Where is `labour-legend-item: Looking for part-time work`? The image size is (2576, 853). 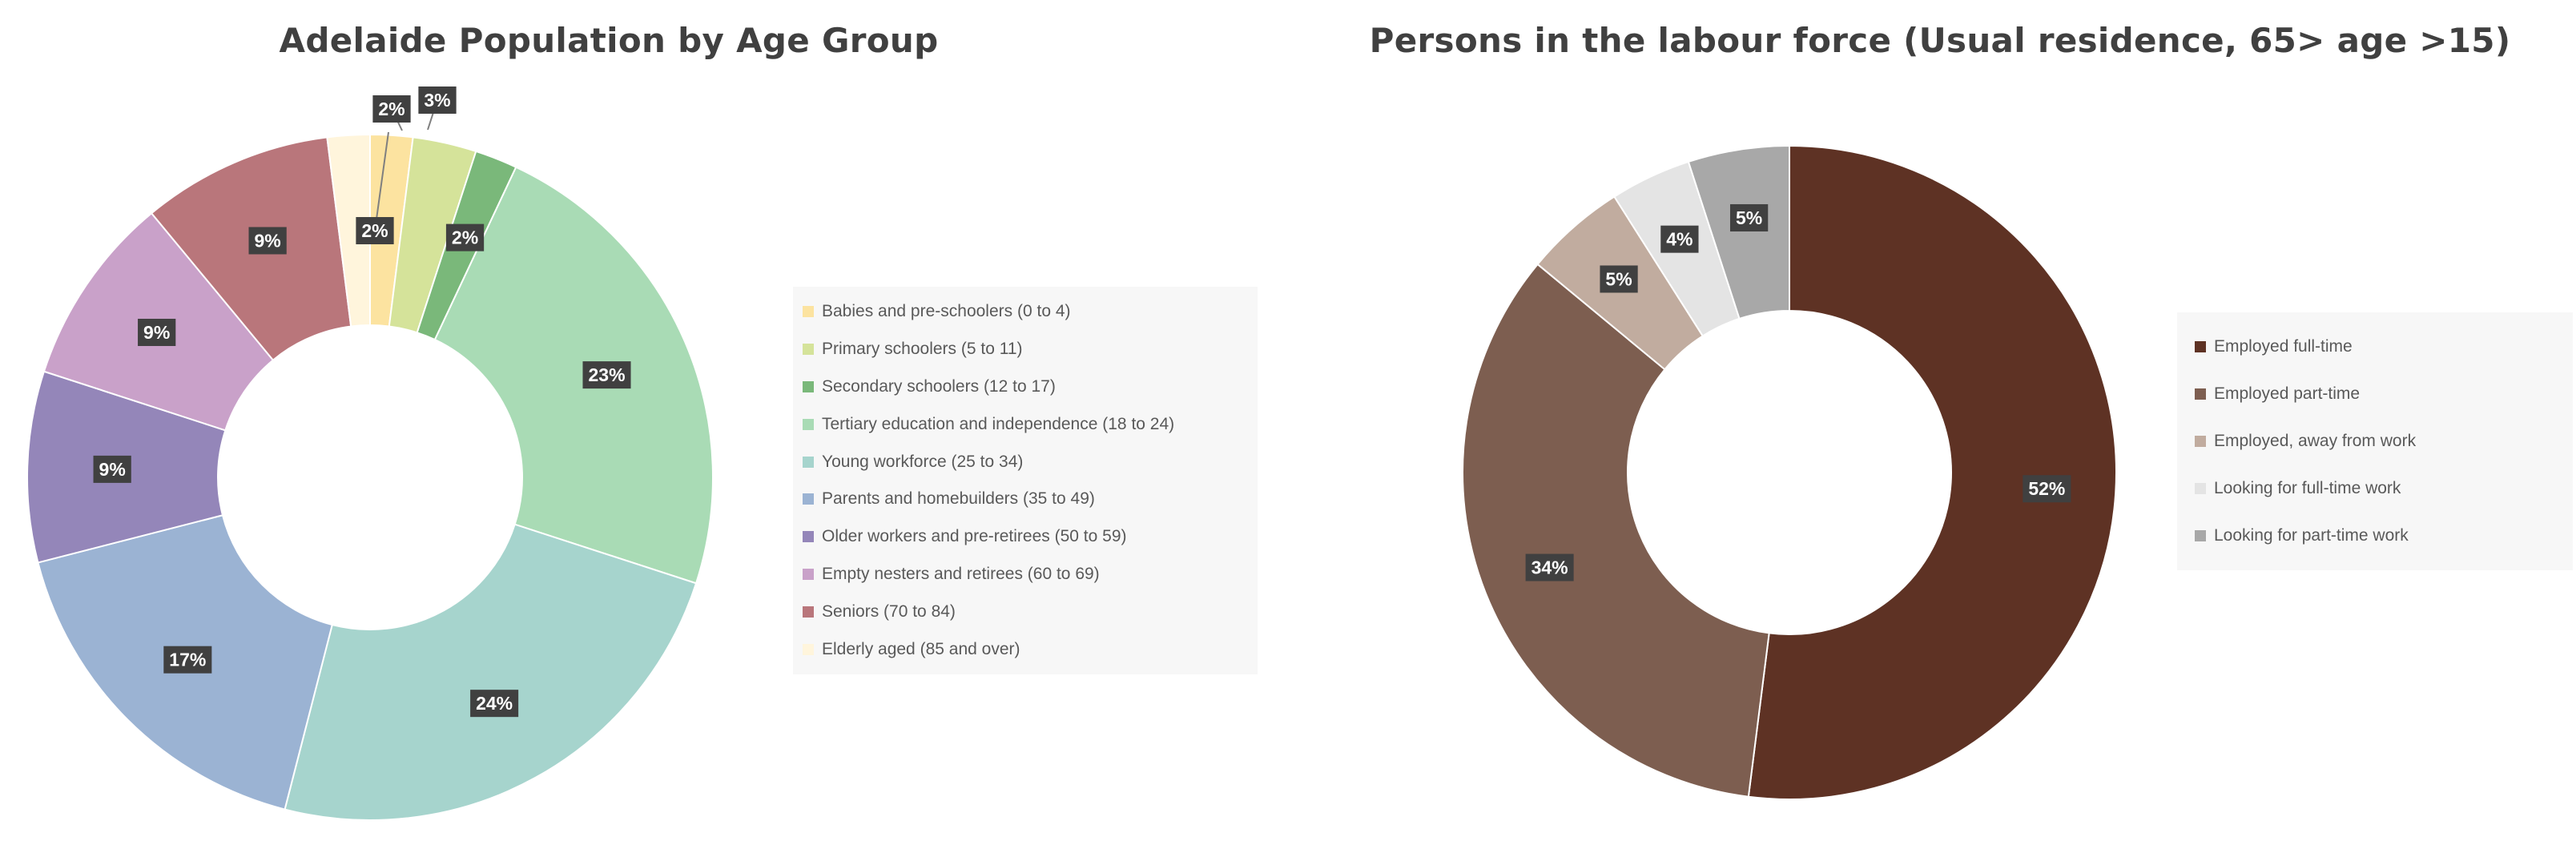
labour-legend-item: Looking for part-time work is located at coordinates (2375, 535).